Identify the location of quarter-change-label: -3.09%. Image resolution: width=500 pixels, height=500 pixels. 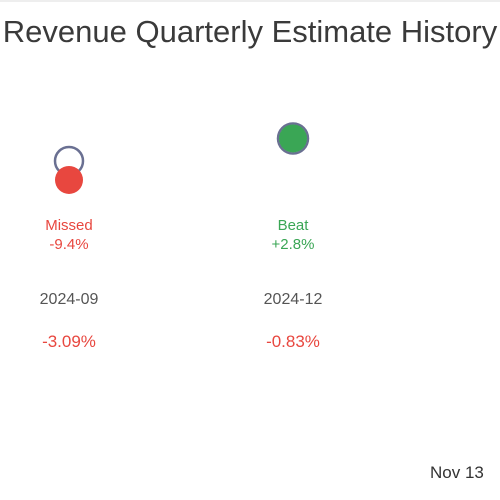
(69, 341).